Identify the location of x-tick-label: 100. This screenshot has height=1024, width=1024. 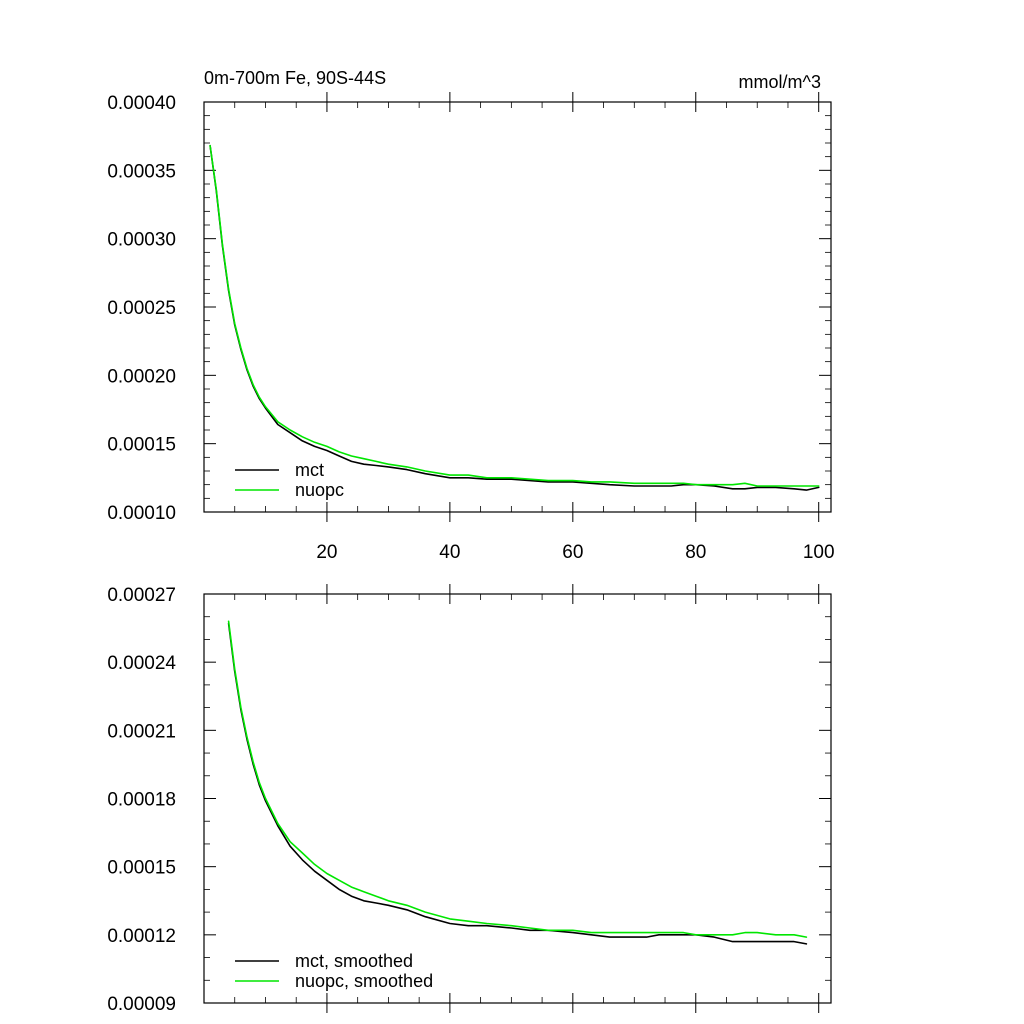
(819, 552).